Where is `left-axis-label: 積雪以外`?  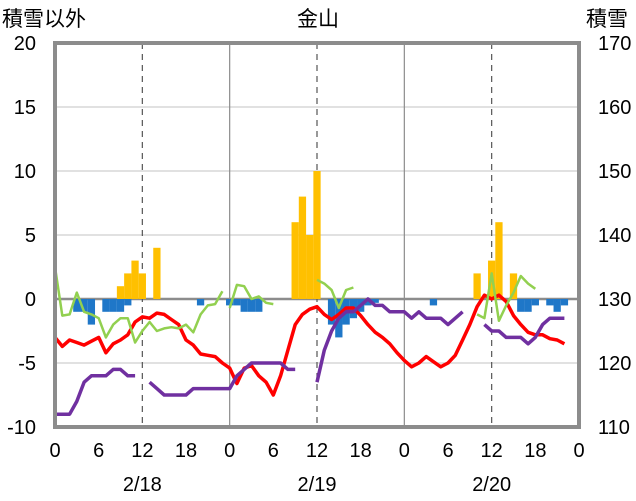
left-axis-label: 積雪以外 is located at coordinates (44, 19).